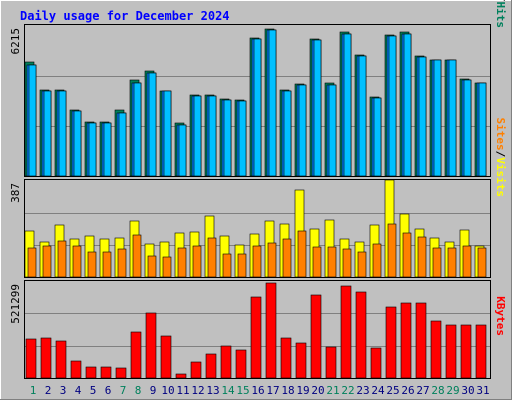 The height and width of the screenshot is (404, 512). Describe the element at coordinates (452, 390) in the screenshot. I see `day-label: 29` at that location.